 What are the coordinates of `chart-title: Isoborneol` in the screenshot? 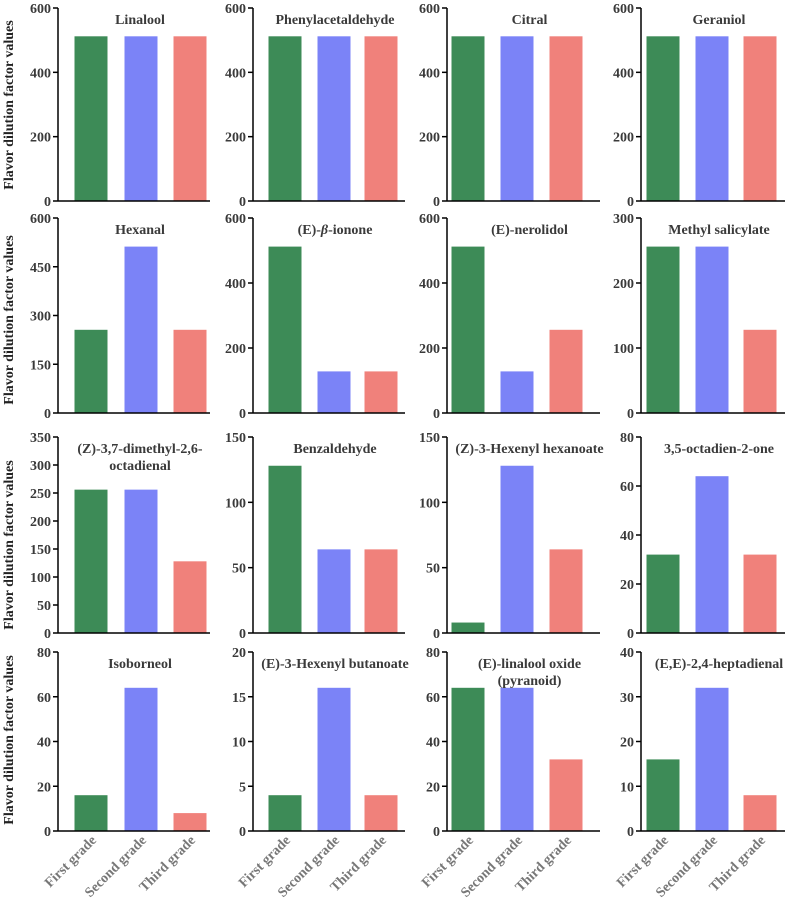 It's located at (140, 664).